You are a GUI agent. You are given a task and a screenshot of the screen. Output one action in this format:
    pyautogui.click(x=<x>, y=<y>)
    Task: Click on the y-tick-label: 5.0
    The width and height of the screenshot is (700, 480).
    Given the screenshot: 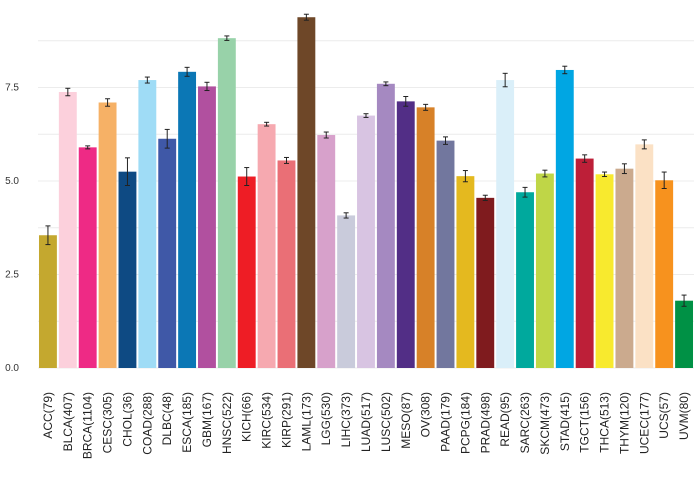 What is the action you would take?
    pyautogui.click(x=12, y=181)
    